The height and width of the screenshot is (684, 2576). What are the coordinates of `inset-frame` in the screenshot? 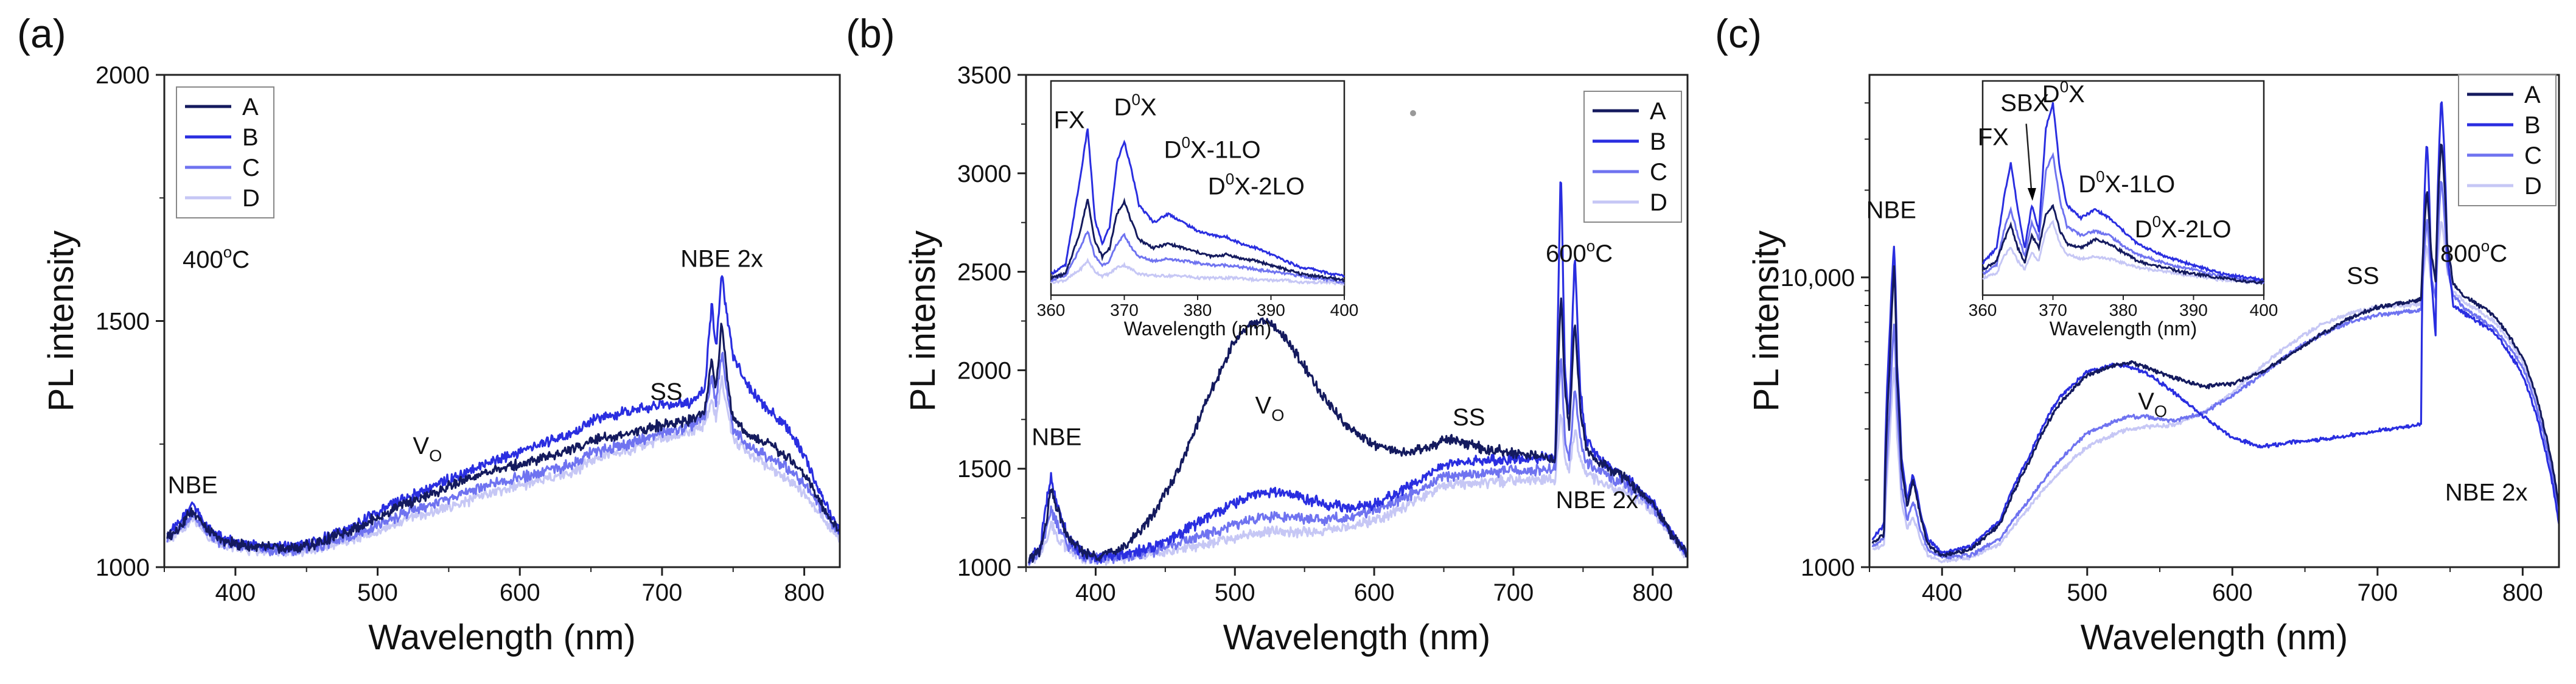 It's located at (1198, 188).